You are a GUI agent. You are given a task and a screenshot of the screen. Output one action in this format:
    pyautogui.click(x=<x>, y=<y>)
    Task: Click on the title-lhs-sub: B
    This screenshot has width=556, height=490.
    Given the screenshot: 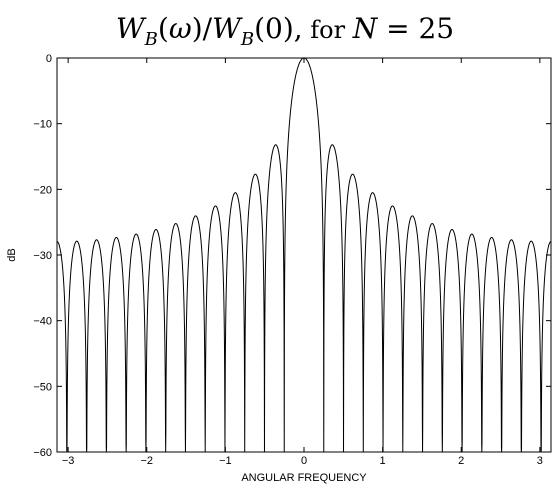 What is the action you would take?
    pyautogui.click(x=151, y=39)
    